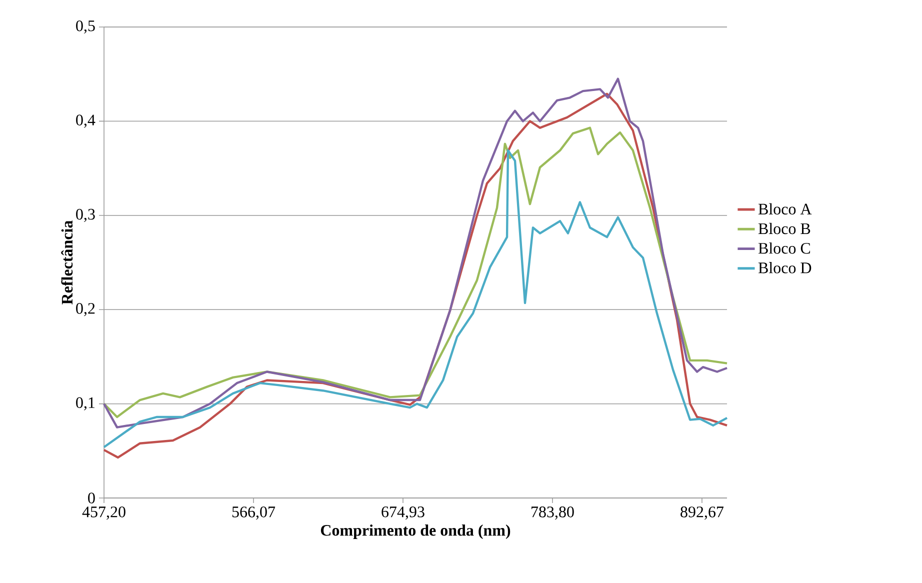 This screenshot has width=922, height=583. I want to click on x-tick-label: 783,80, so click(553, 513).